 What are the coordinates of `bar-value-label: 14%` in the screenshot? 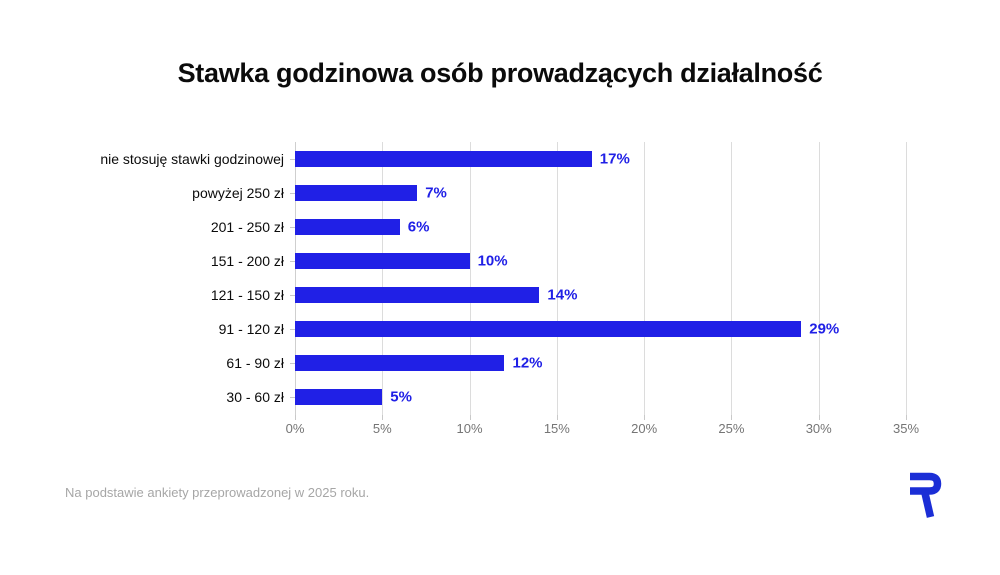 It's located at (562, 295).